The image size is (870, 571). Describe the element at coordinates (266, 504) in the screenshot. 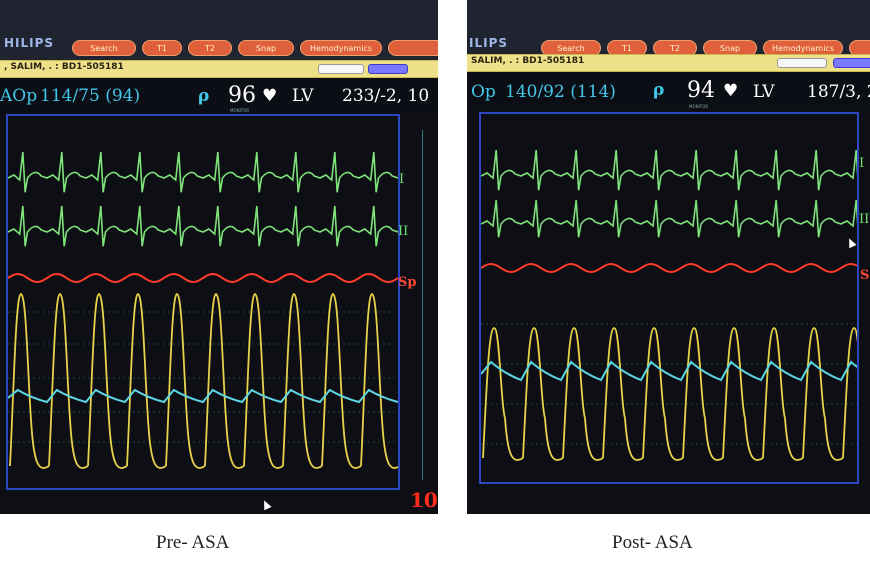

I see `mouse-cursor-icon` at that location.